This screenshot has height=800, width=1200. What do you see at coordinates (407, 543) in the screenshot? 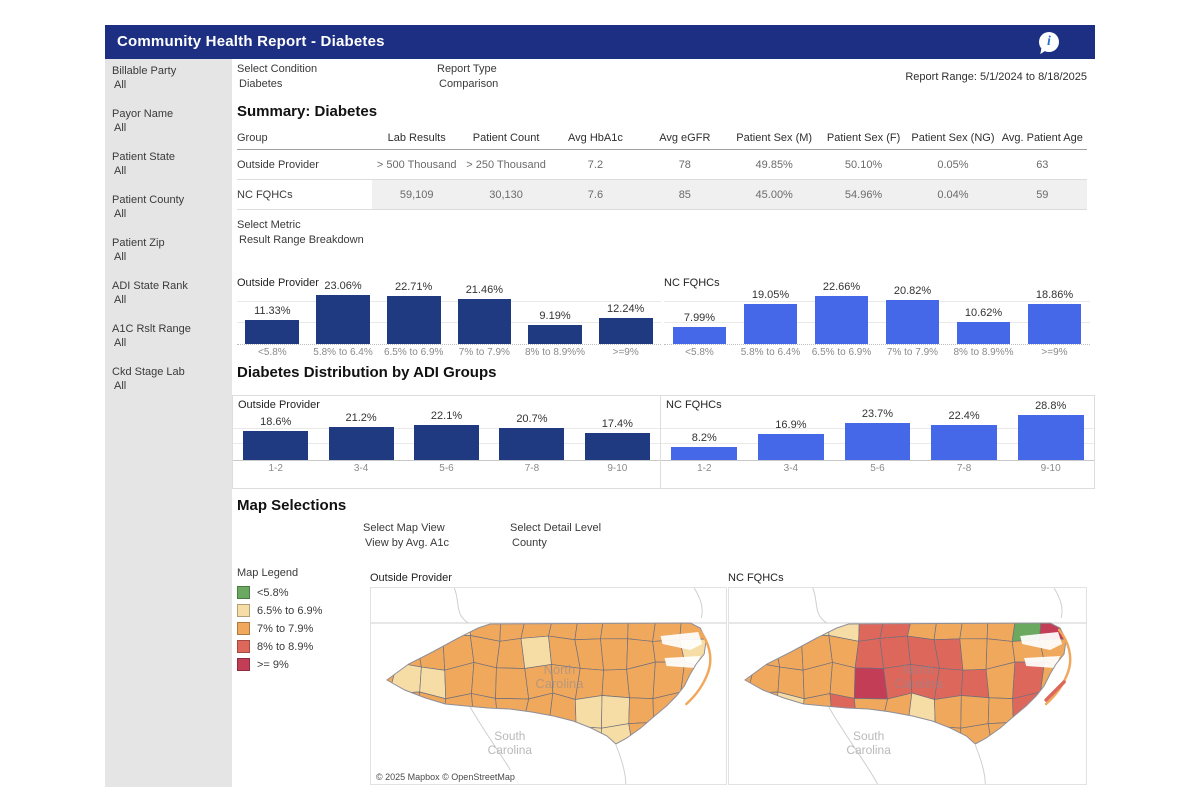
I see `select-map-view-value: View by Avg. A1c` at bounding box center [407, 543].